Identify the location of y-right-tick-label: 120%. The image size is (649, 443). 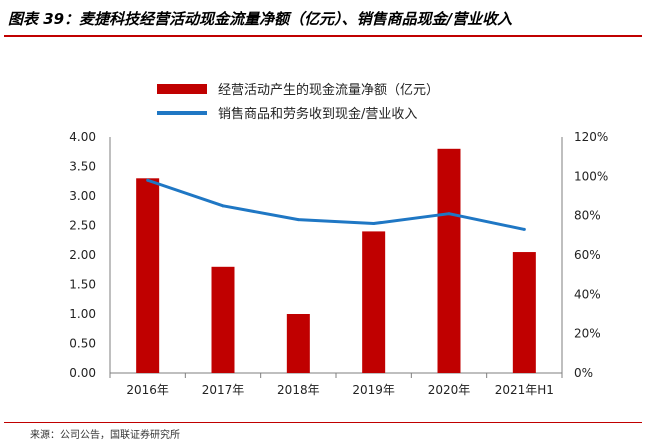
(591, 137).